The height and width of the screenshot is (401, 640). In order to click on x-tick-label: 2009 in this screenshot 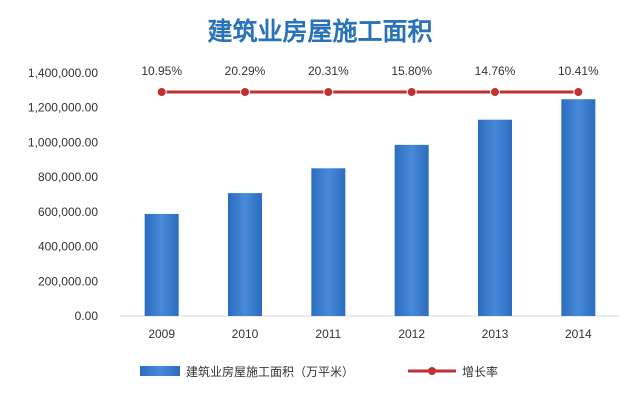, I will do `click(161, 334)`.